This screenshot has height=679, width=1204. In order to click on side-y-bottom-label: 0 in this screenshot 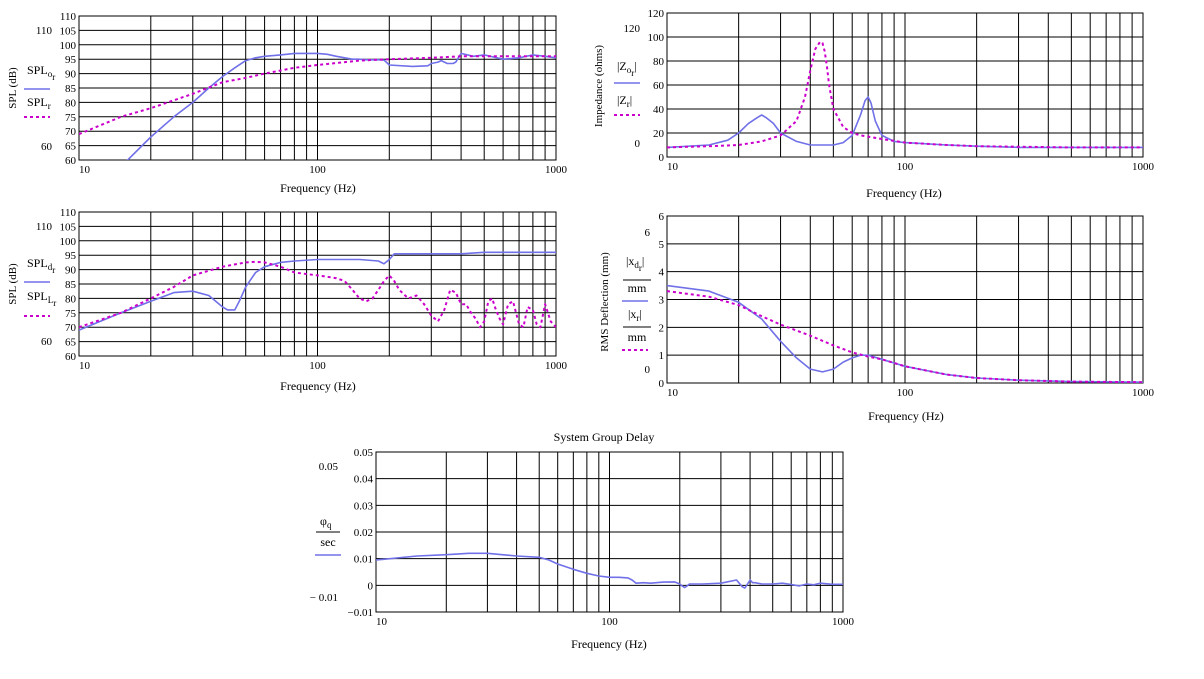, I will do `click(648, 370)`.